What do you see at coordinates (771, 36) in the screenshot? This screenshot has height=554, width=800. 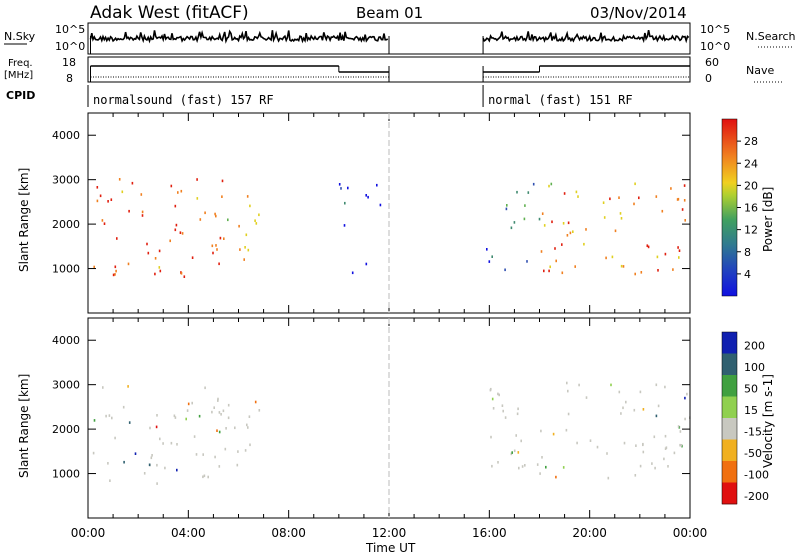 I see `nsearch-label: N.Search` at bounding box center [771, 36].